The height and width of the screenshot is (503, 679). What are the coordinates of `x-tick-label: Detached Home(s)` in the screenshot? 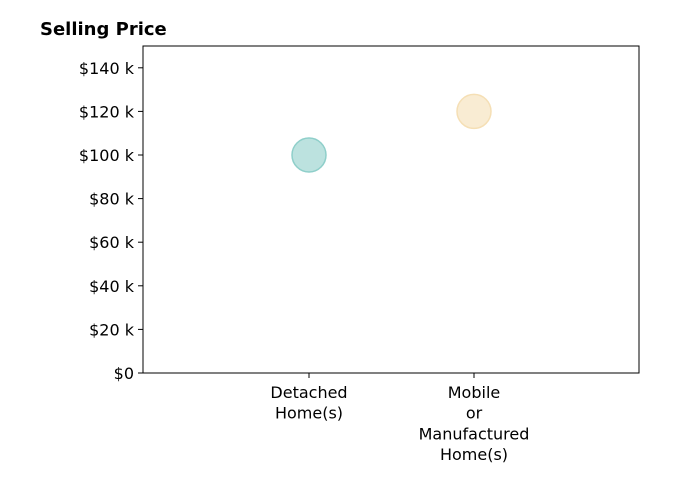 It's located at (308, 403).